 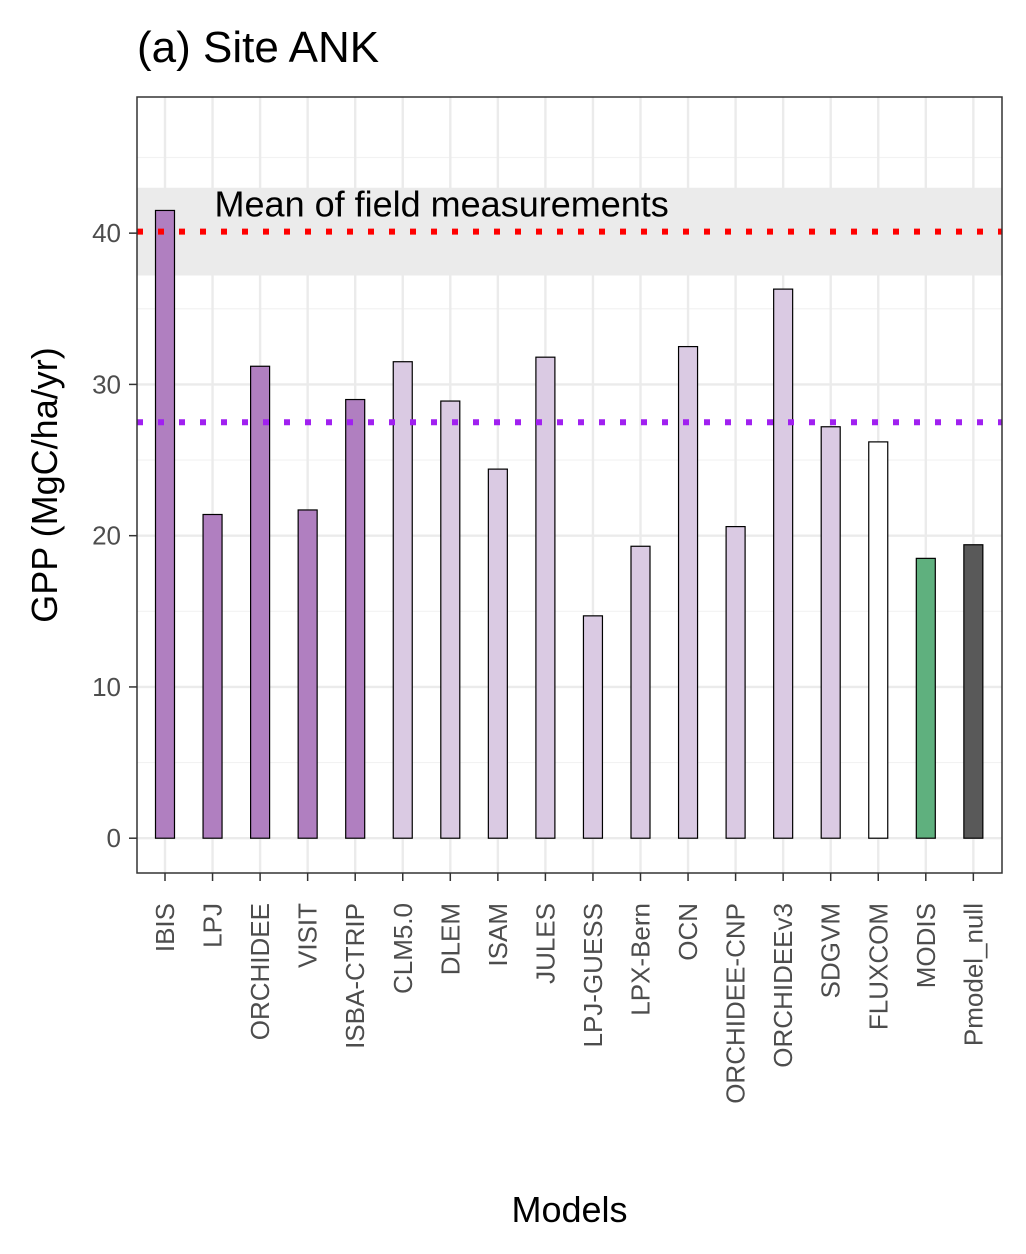 What do you see at coordinates (830, 632) in the screenshot?
I see `bar-sdgvm` at bounding box center [830, 632].